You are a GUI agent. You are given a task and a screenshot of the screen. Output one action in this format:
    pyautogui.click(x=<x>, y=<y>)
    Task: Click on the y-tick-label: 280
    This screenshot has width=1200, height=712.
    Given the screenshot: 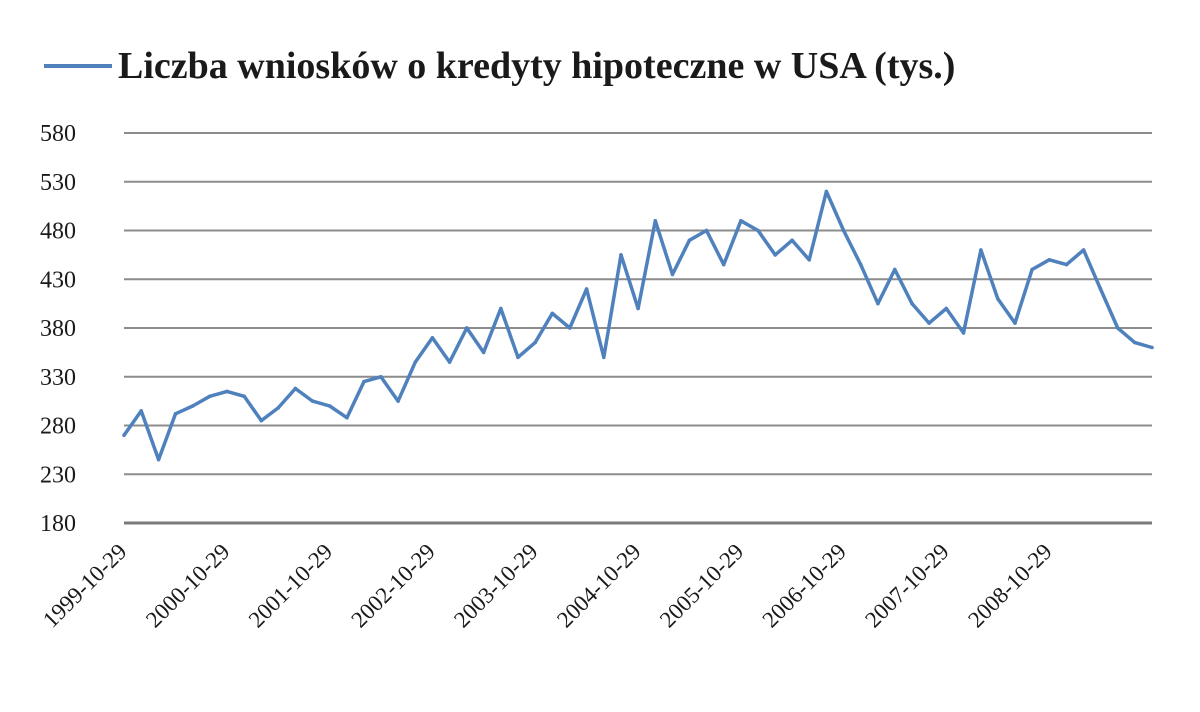 What is the action you would take?
    pyautogui.click(x=58, y=427)
    